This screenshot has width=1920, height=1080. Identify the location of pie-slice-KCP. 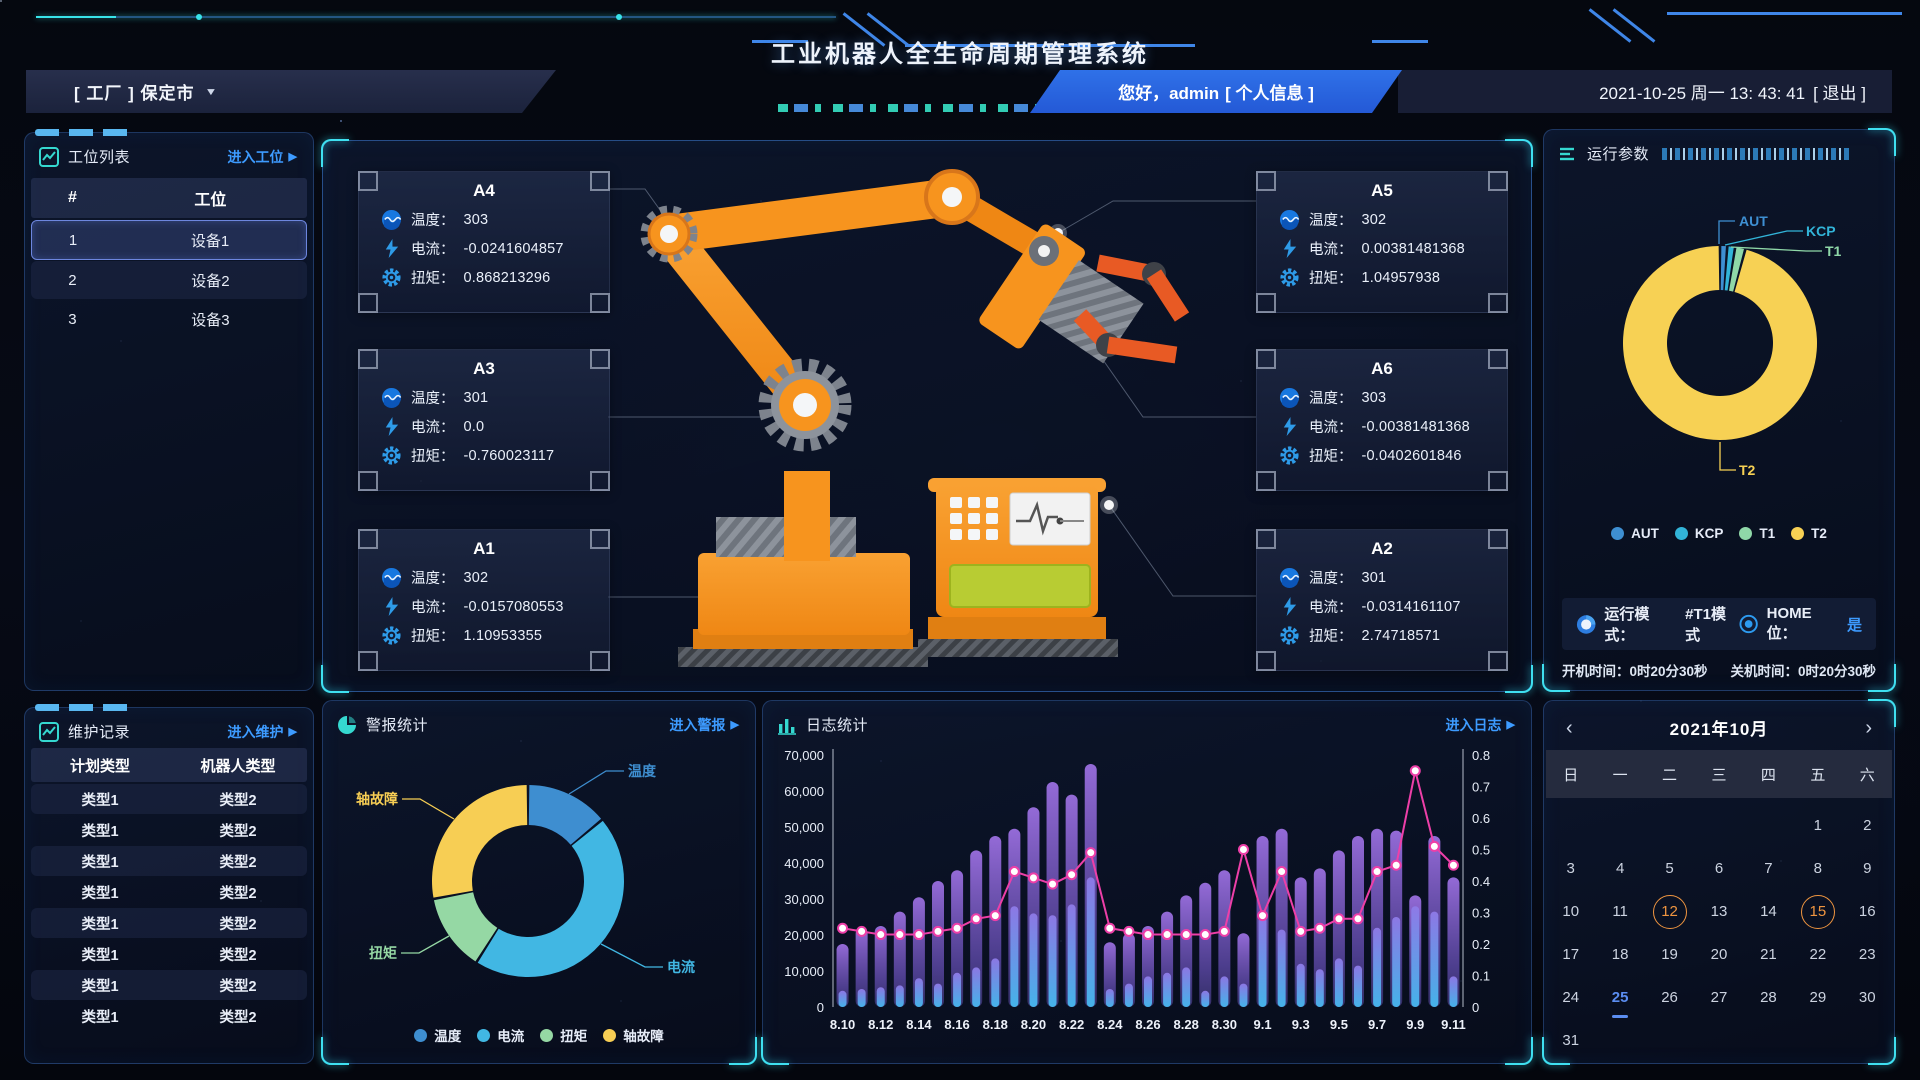
(1729, 268).